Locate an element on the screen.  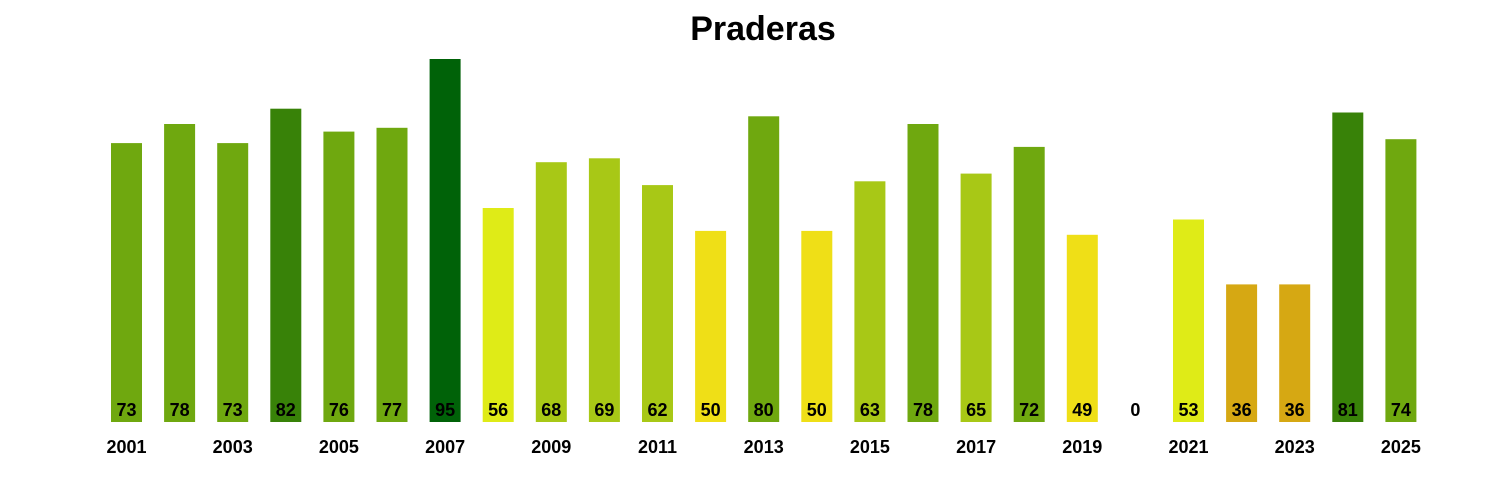
bar-2005 is located at coordinates (339, 276).